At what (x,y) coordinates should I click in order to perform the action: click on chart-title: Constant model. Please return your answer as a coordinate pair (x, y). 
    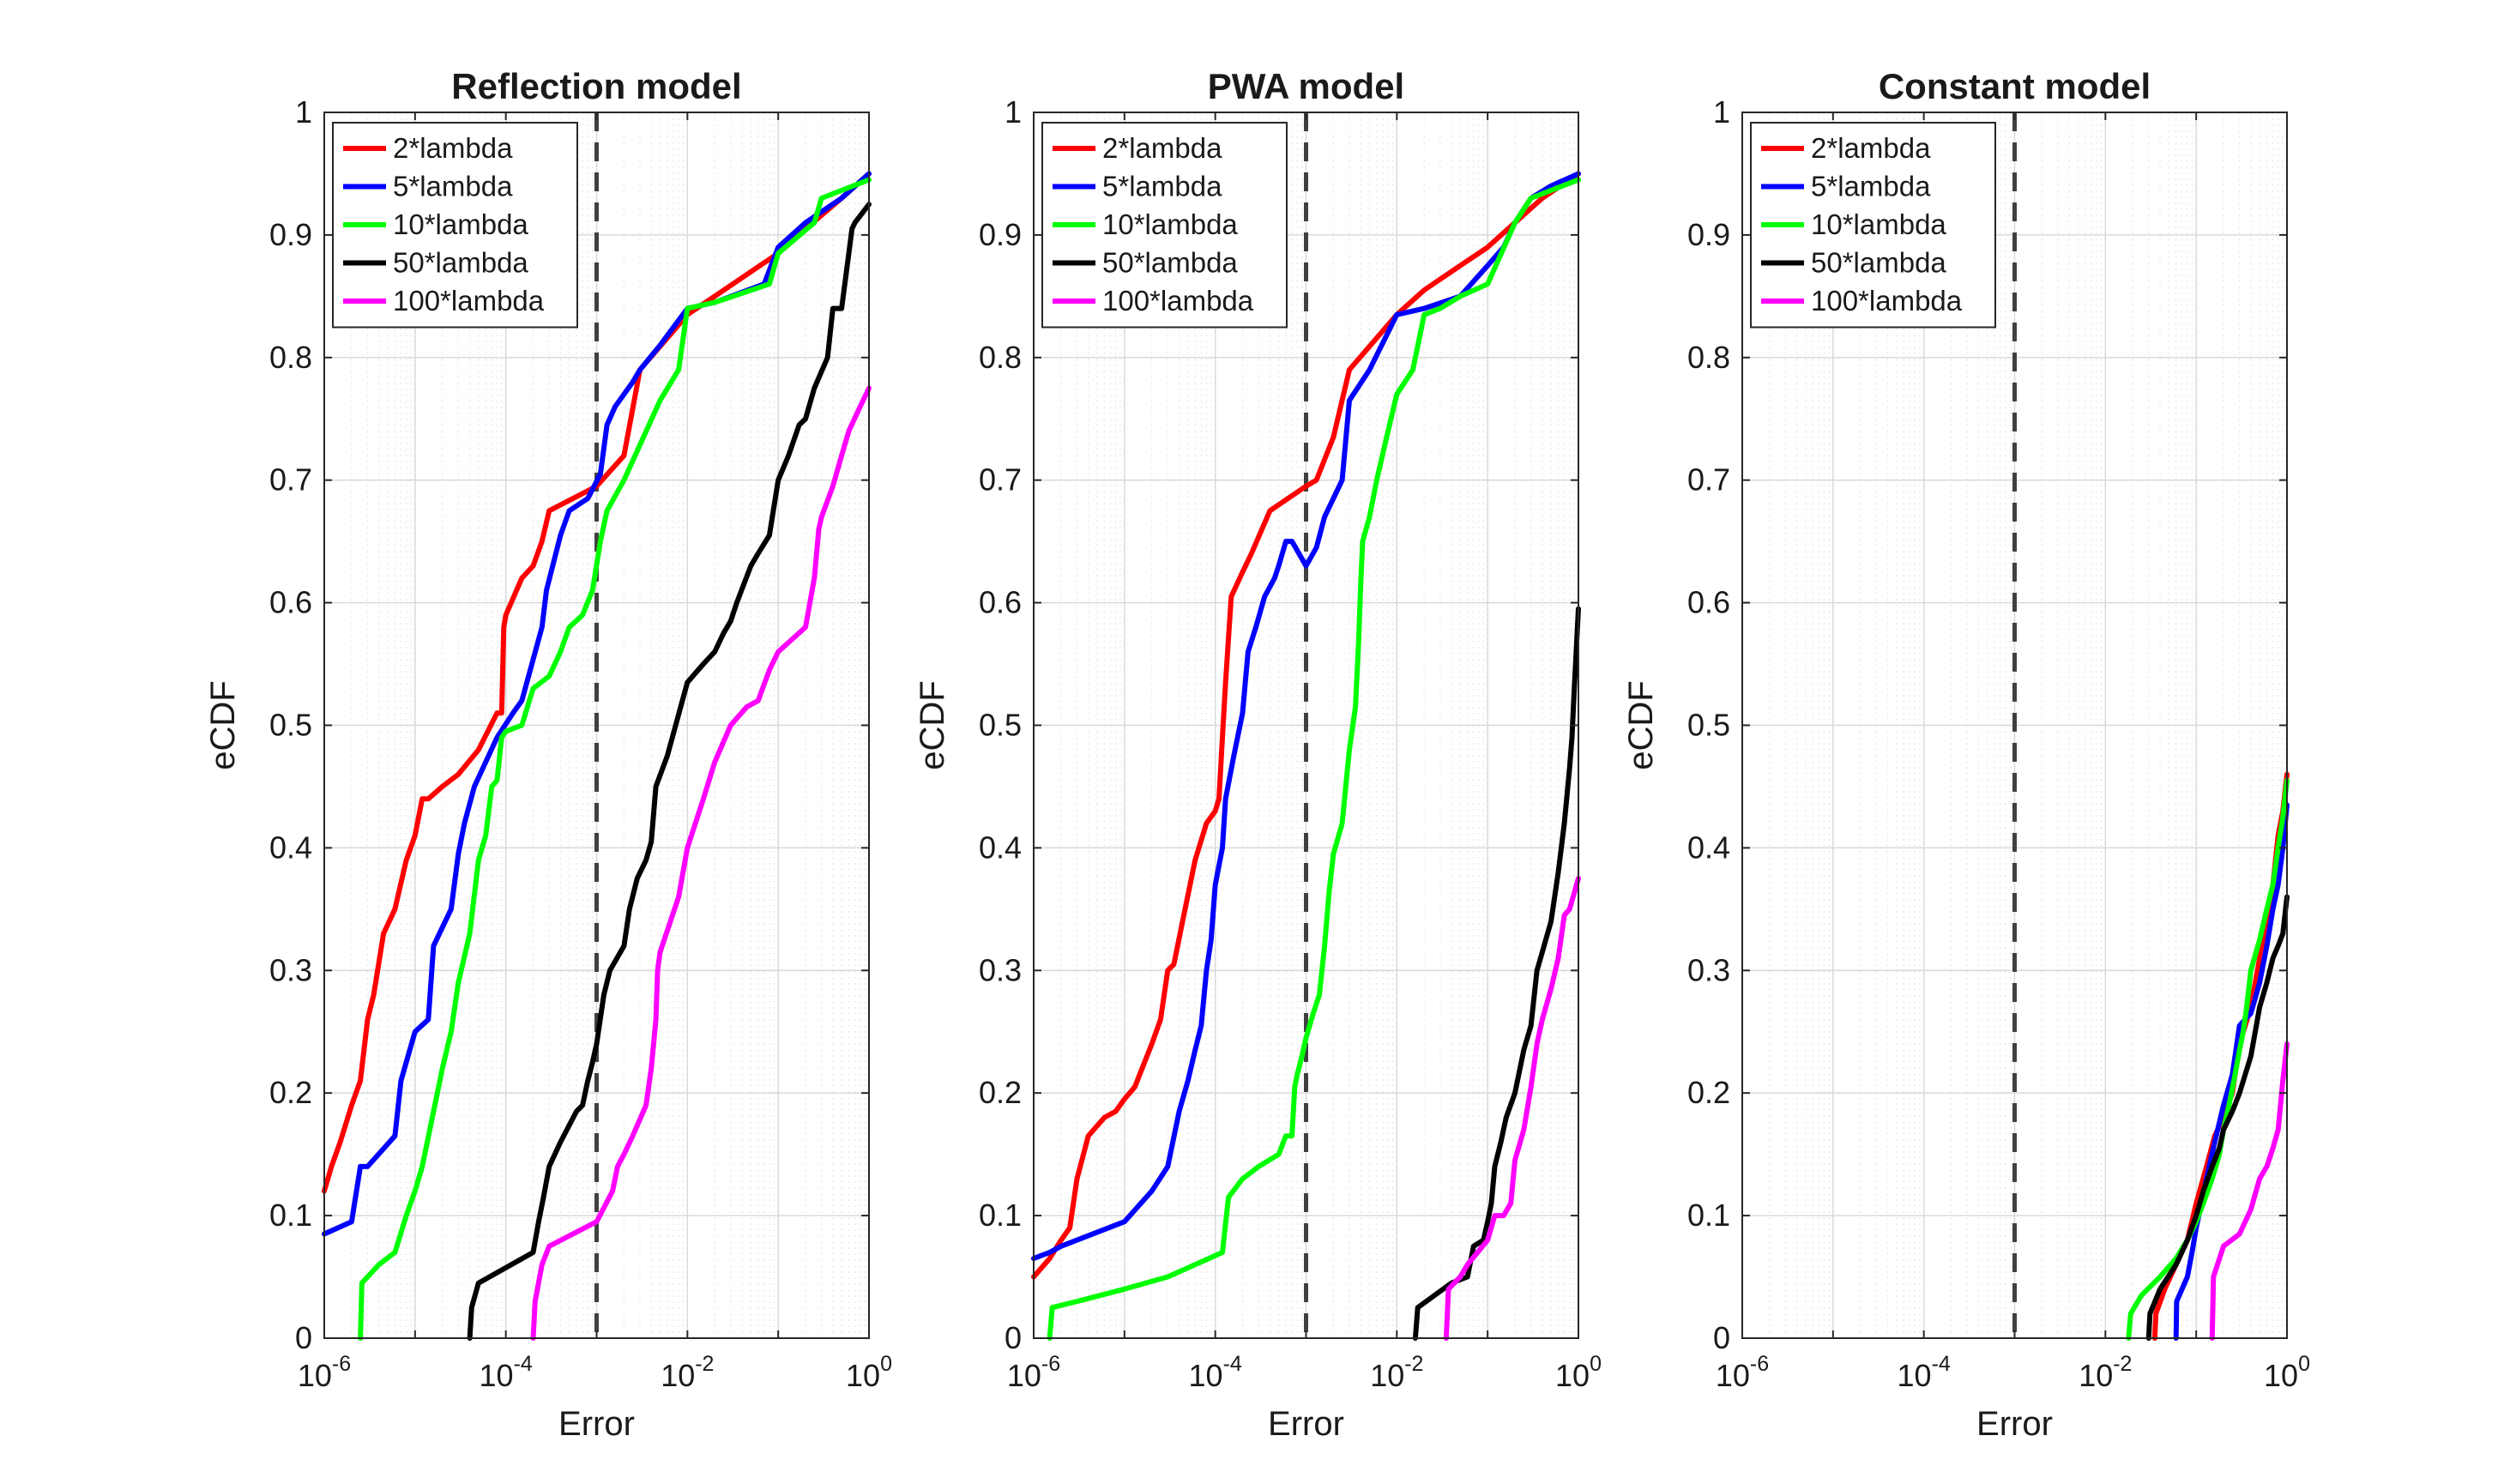
    Looking at the image, I should click on (2015, 86).